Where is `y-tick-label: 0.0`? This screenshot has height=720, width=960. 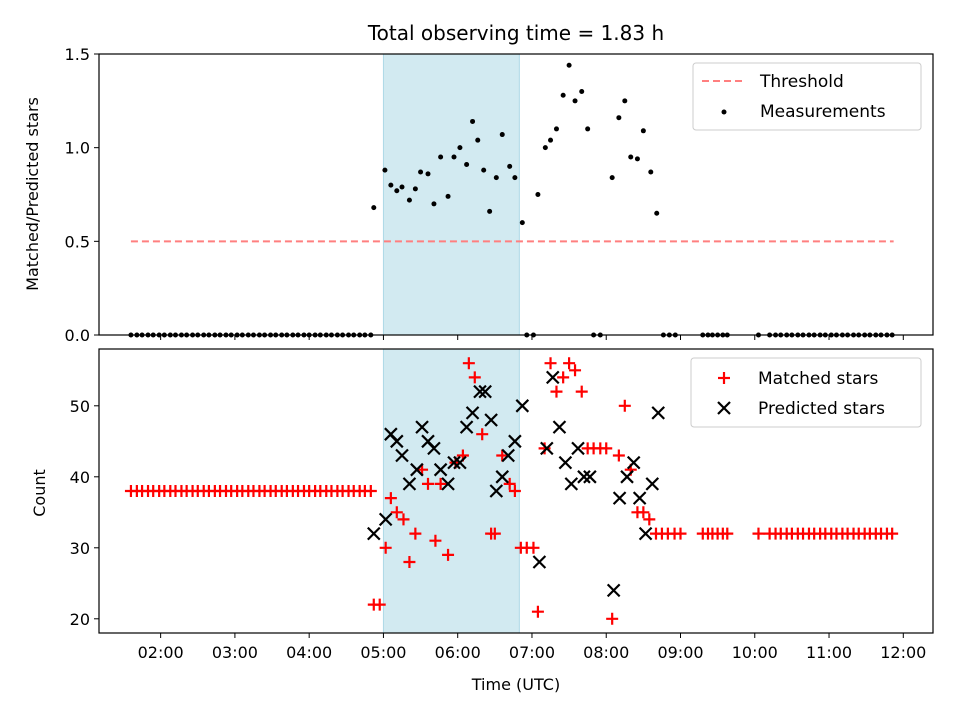
y-tick-label: 0.0 is located at coordinates (77, 335).